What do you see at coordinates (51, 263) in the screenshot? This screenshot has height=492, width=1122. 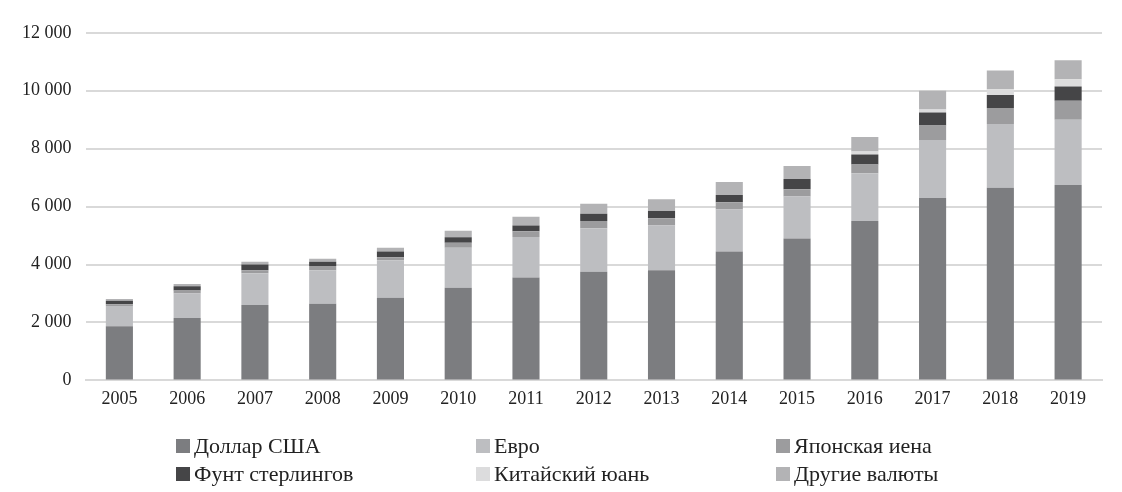 I see `y-tick-label: 4 000` at bounding box center [51, 263].